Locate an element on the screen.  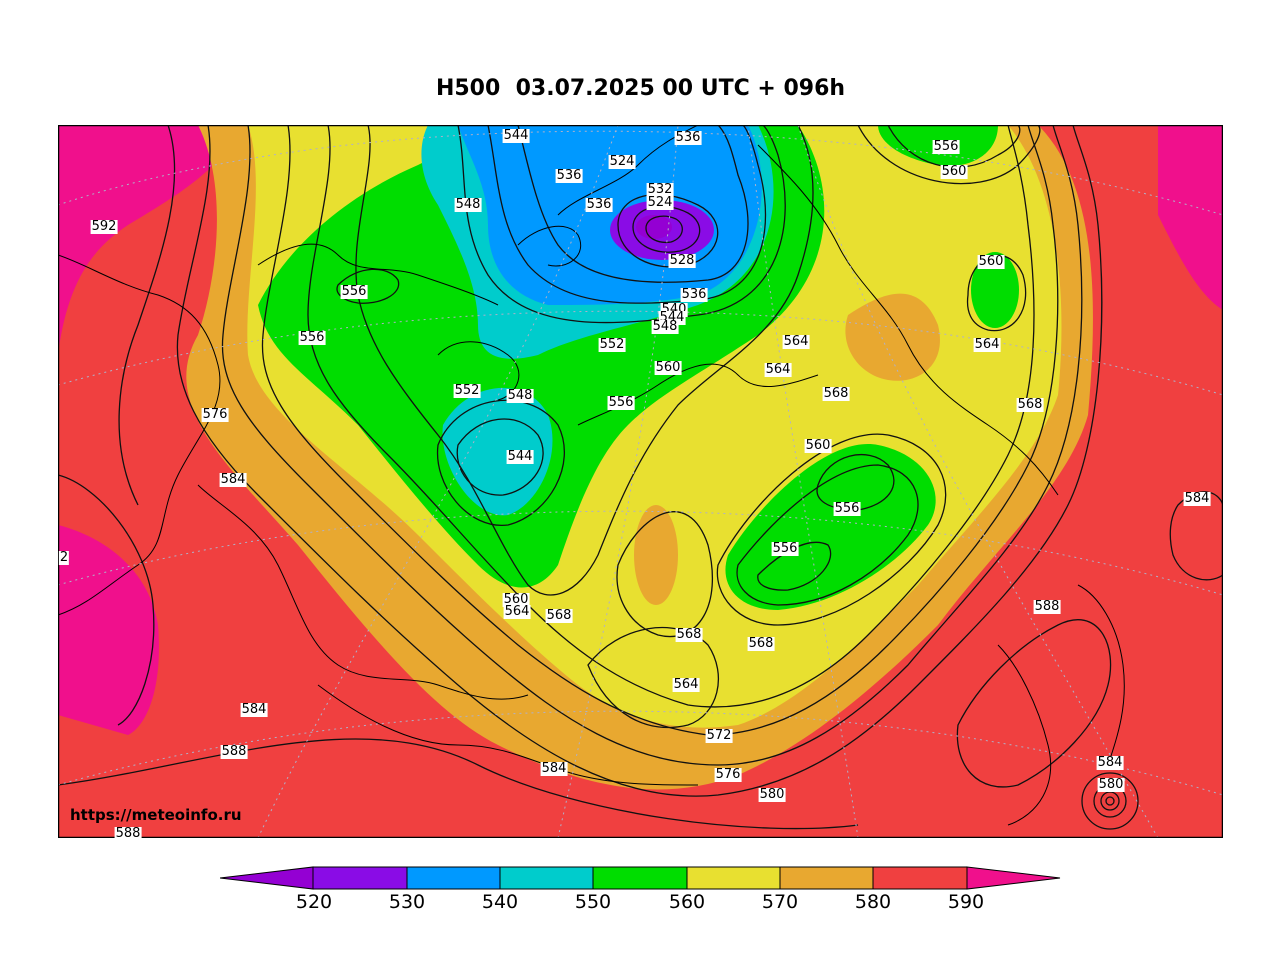
colorbar-tick: 570 is located at coordinates (780, 902).